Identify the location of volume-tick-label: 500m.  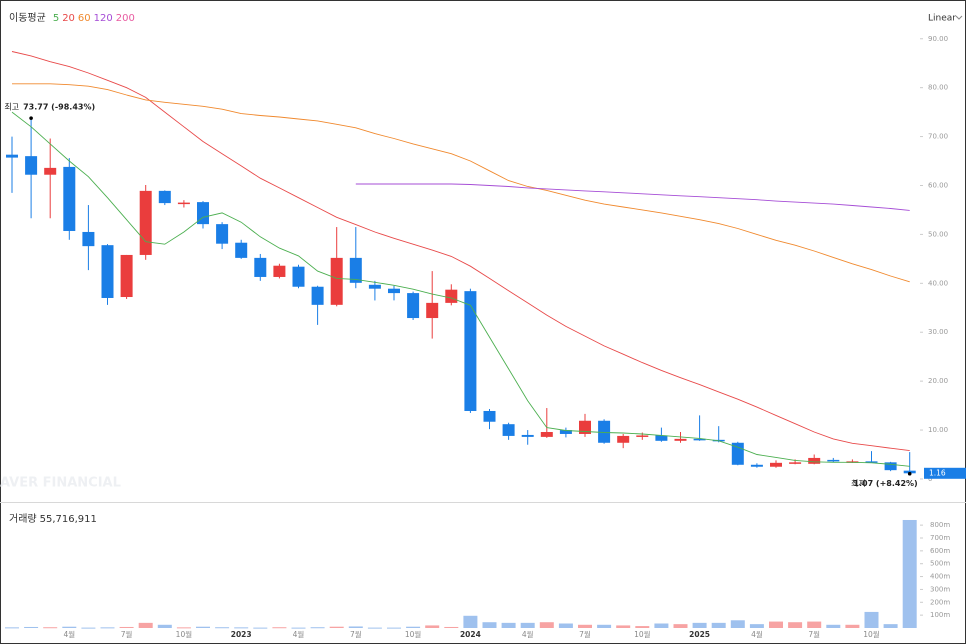
(940, 564).